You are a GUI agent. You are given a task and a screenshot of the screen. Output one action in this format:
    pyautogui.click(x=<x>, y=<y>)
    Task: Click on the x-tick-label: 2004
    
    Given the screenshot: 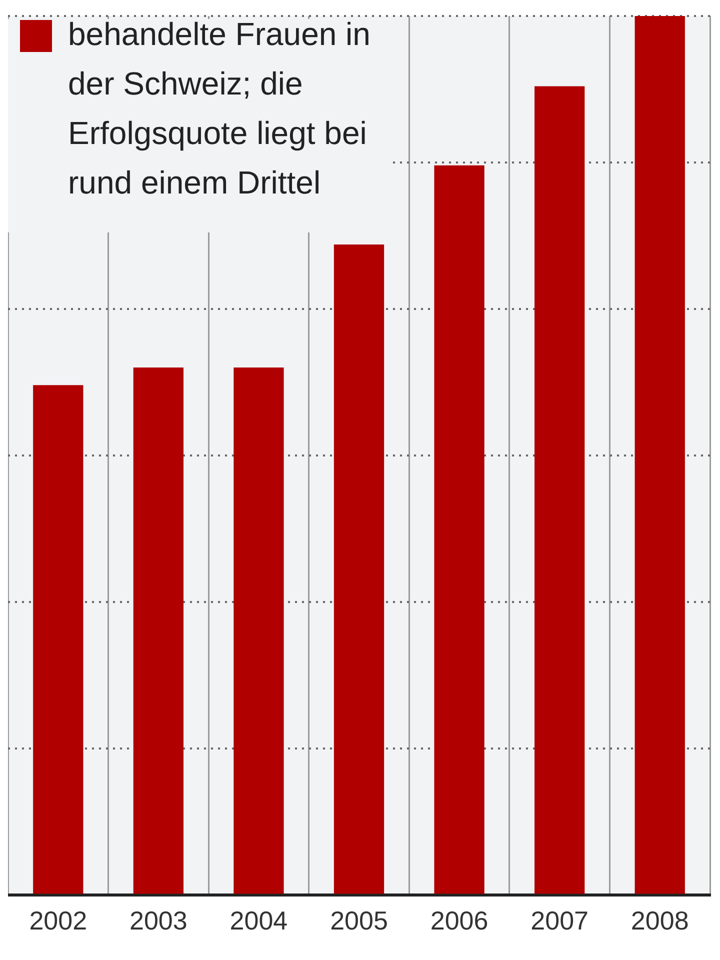 What is the action you would take?
    pyautogui.click(x=259, y=921)
    